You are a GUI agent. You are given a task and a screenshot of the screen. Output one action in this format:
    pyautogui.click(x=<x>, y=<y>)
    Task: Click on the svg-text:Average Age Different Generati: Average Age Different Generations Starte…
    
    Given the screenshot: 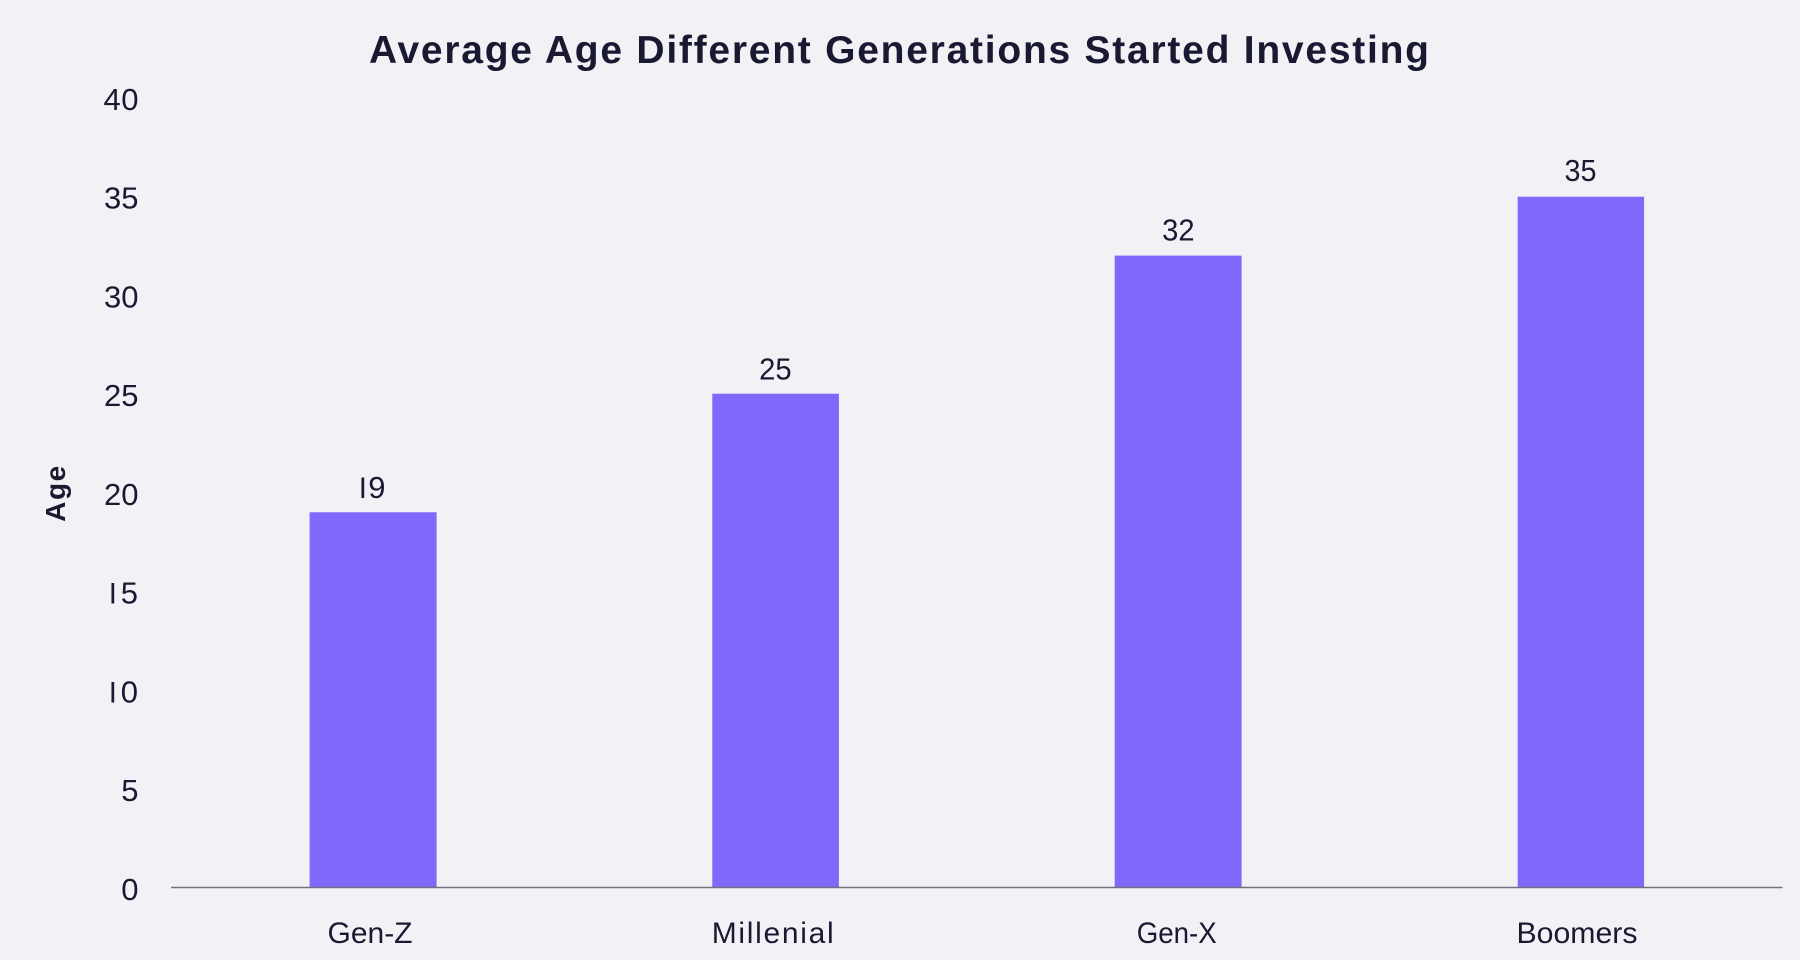 What is the action you would take?
    pyautogui.click(x=899, y=50)
    